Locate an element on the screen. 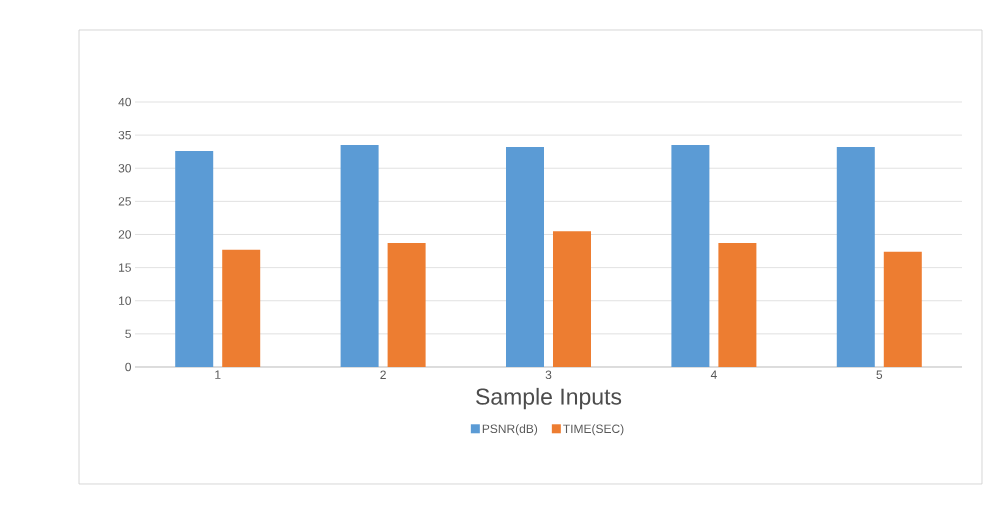 Image resolution: width=1005 pixels, height=517 pixels. x-tick-label: 4 is located at coordinates (713, 374).